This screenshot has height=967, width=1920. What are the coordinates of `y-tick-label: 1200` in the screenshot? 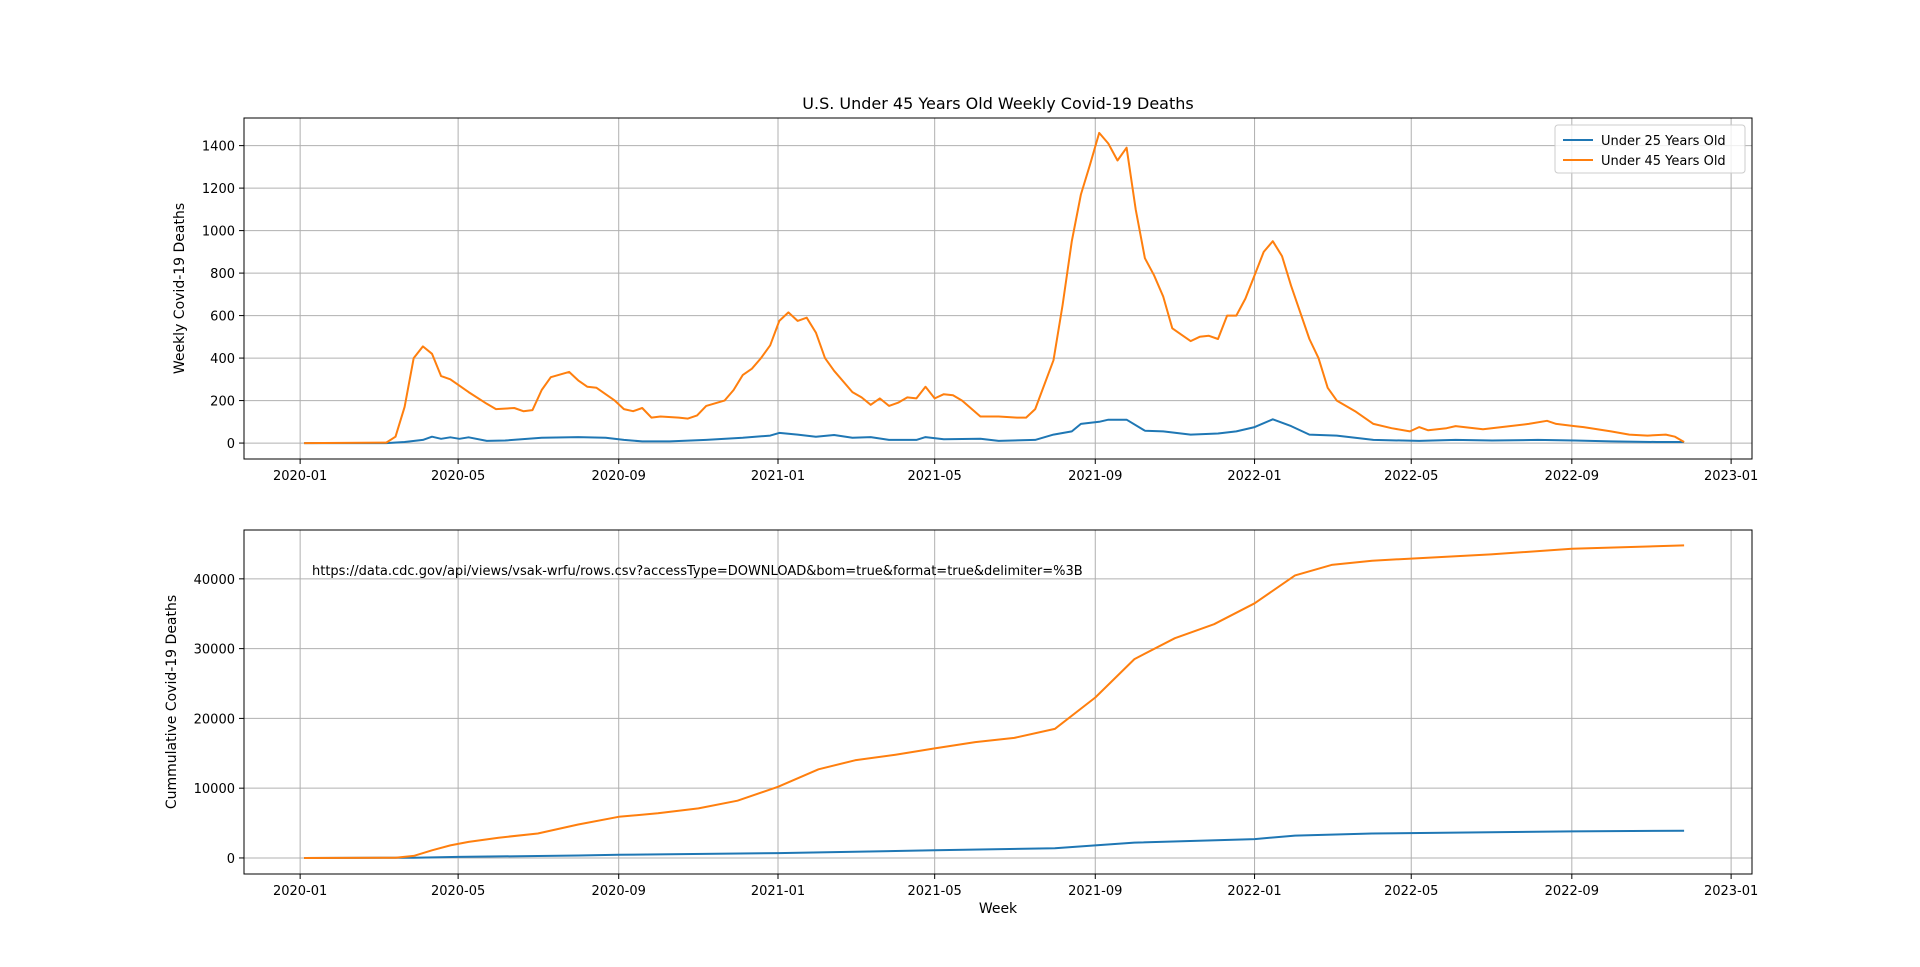 It's located at (218, 189).